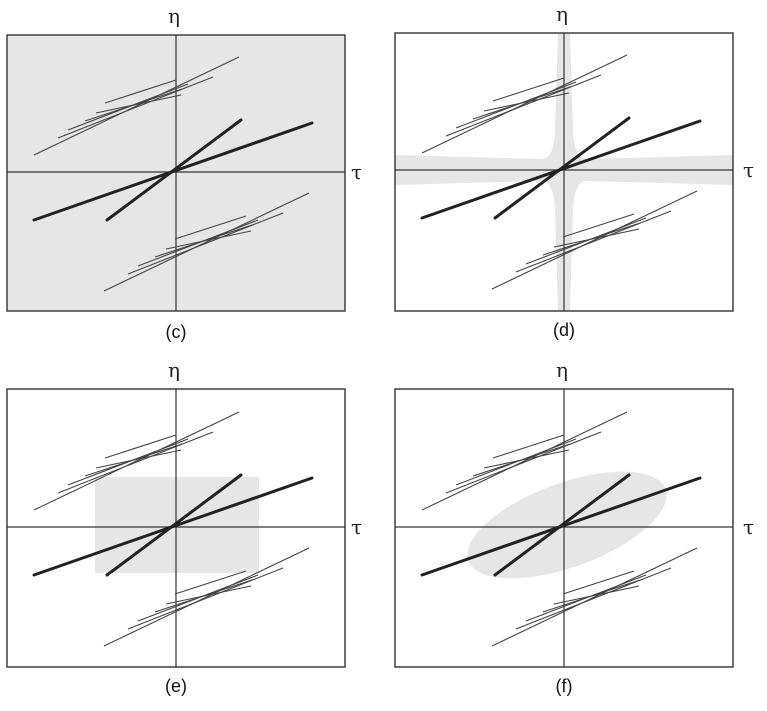  Describe the element at coordinates (564, 330) in the screenshot. I see `panel-caption: (d)` at that location.